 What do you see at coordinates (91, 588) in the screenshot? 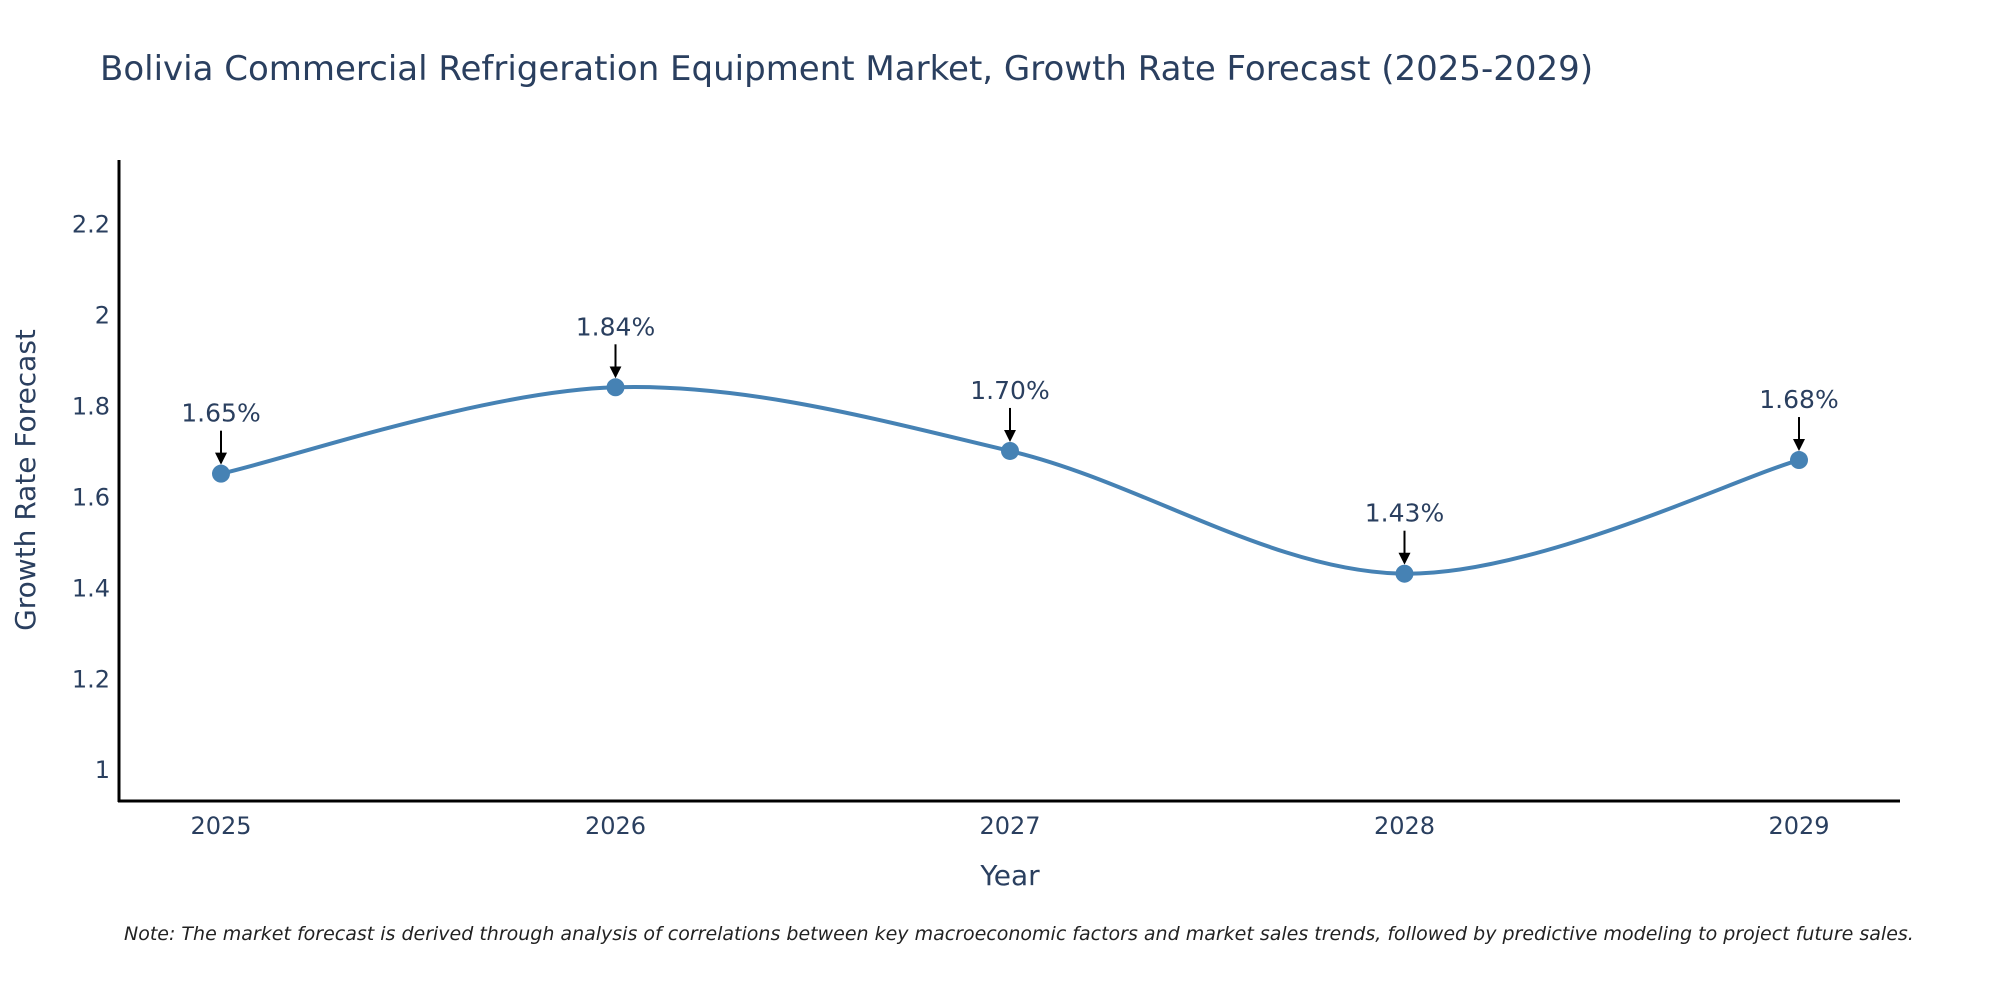
I see `y-tick-label: 1.4` at bounding box center [91, 588].